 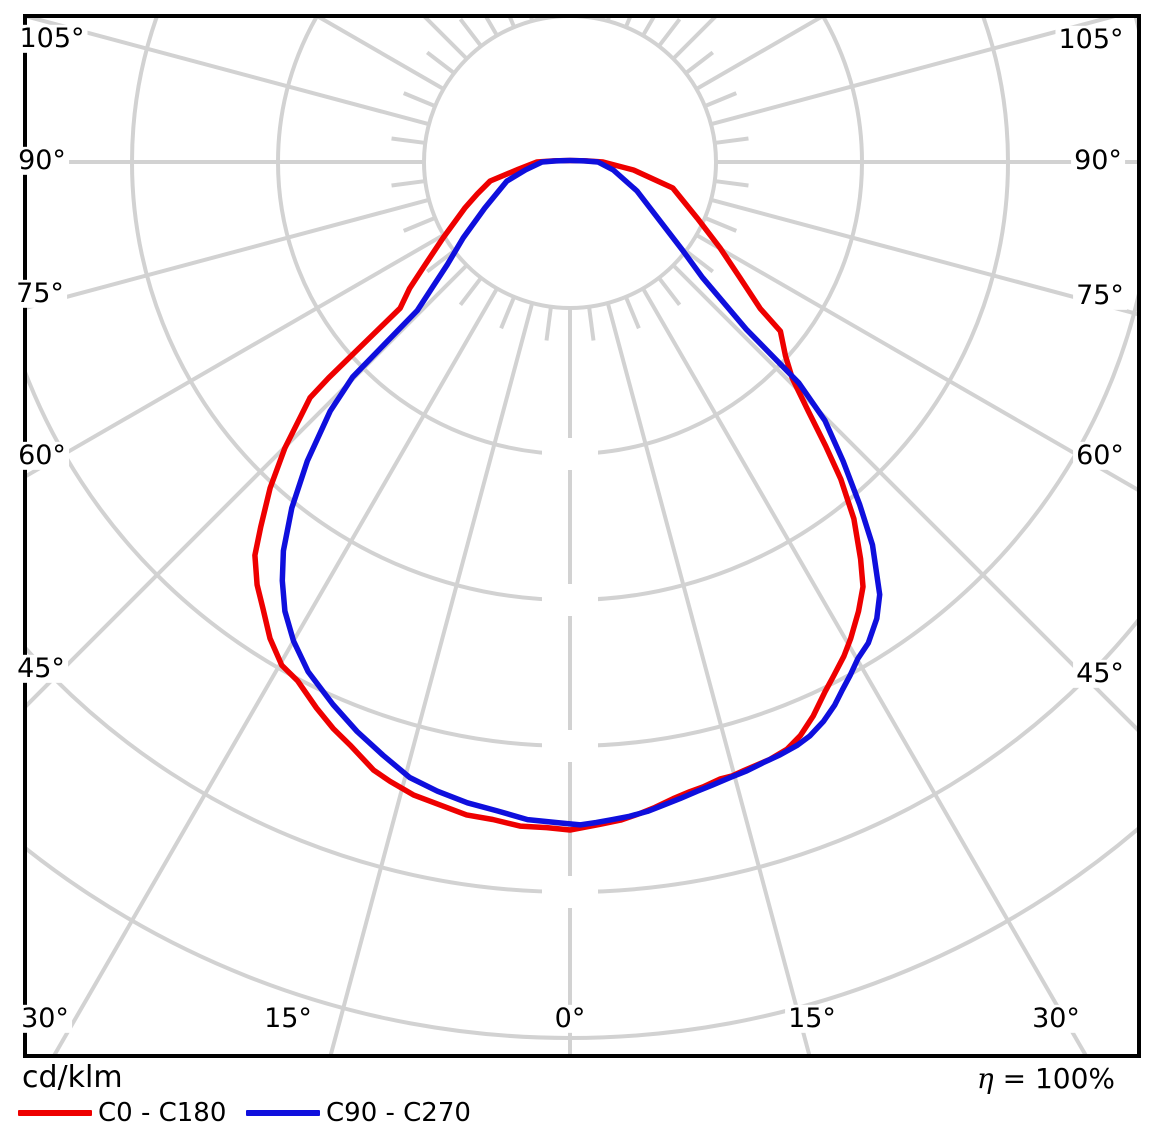 I want to click on efficiency-label: η = 100%, so click(x=1046, y=1078).